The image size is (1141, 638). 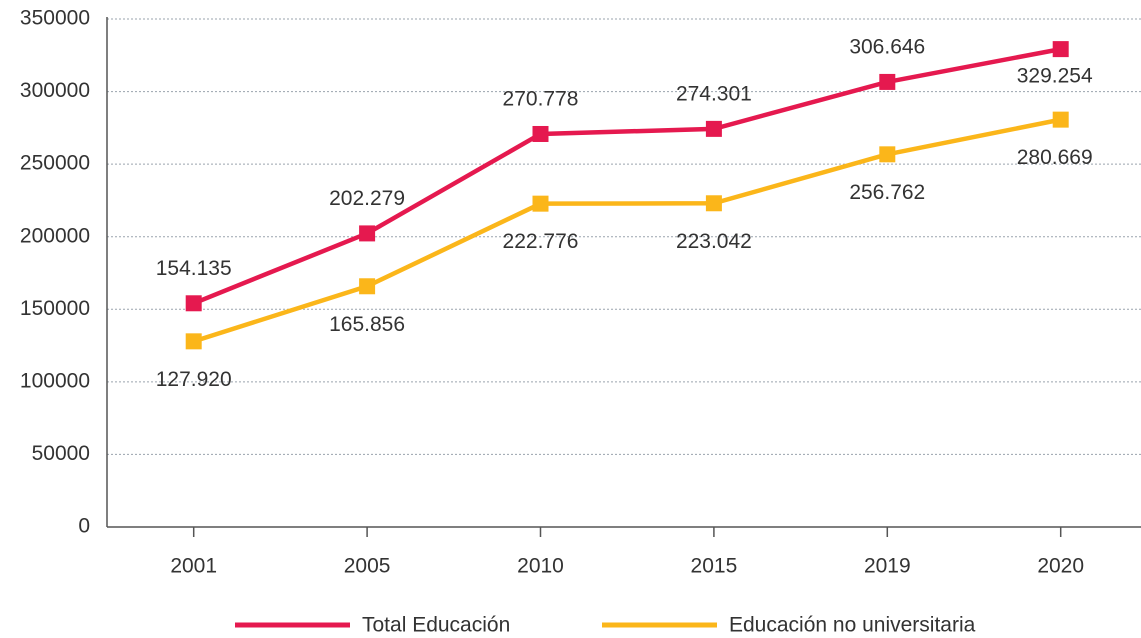 I want to click on data-label: 280.669, so click(x=1055, y=157).